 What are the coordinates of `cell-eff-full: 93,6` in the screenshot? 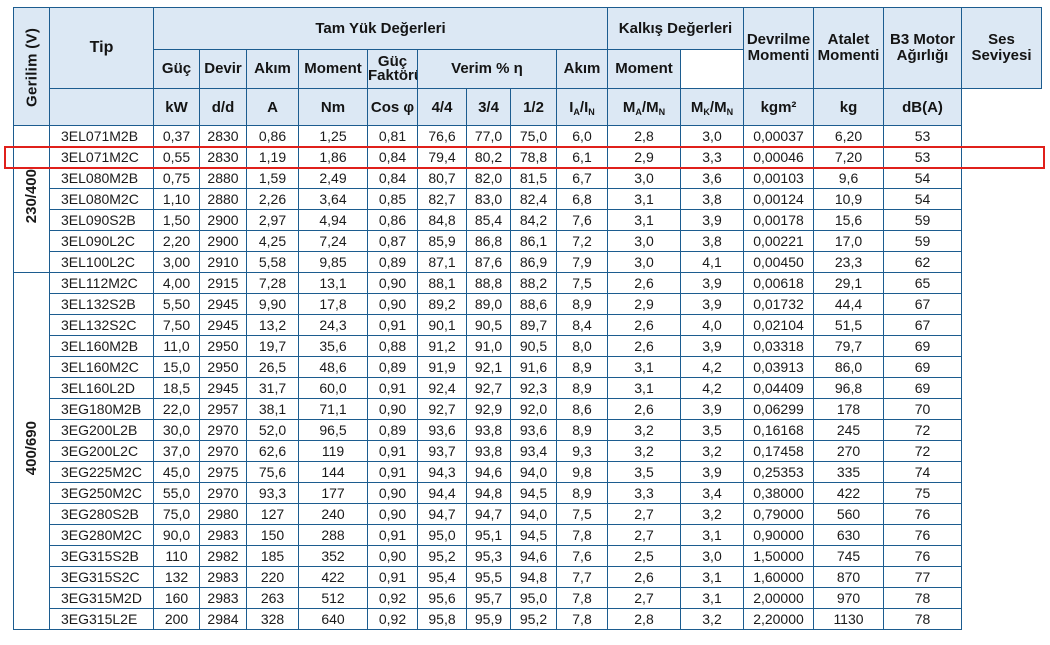 It's located at (442, 430).